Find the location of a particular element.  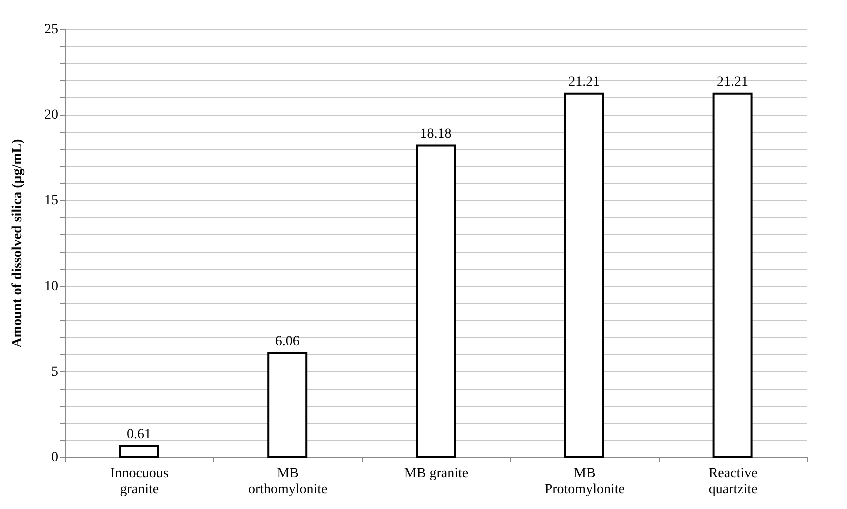

y-tick-label: 15 is located at coordinates (51, 201).